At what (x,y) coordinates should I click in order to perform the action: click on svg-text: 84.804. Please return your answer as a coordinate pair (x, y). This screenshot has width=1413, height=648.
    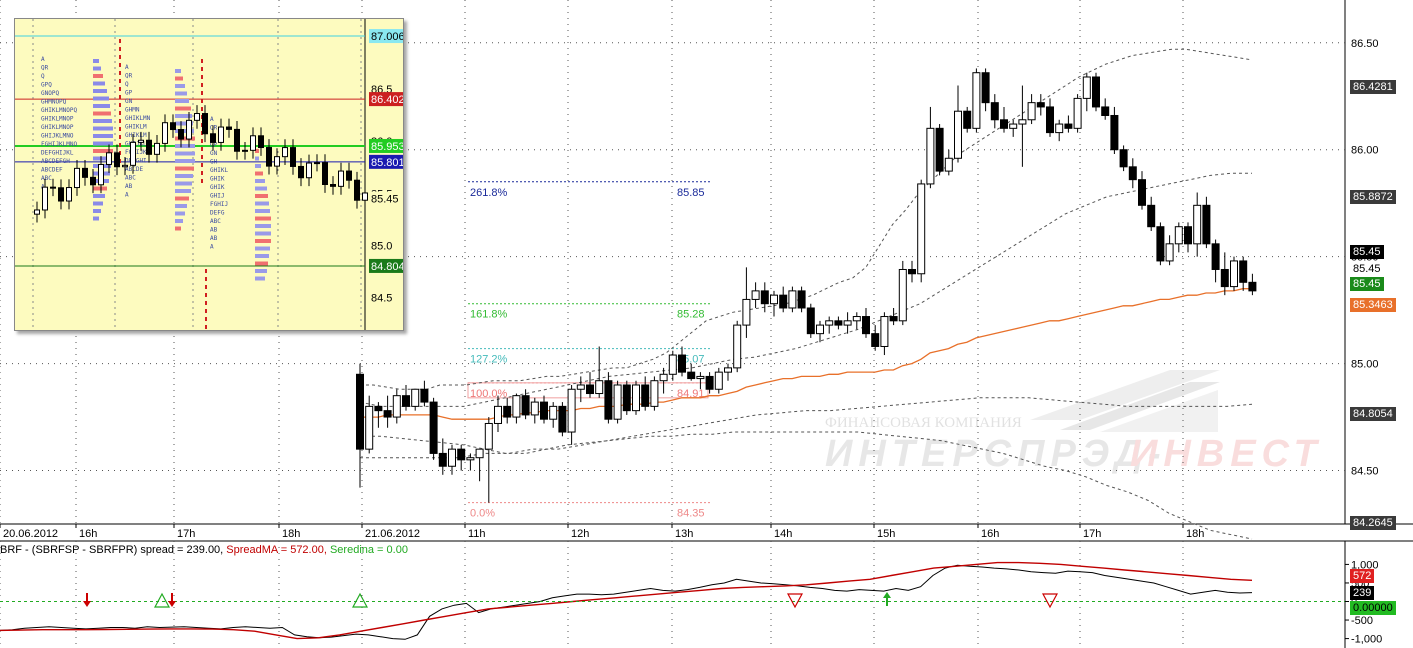
    Looking at the image, I should click on (387, 267).